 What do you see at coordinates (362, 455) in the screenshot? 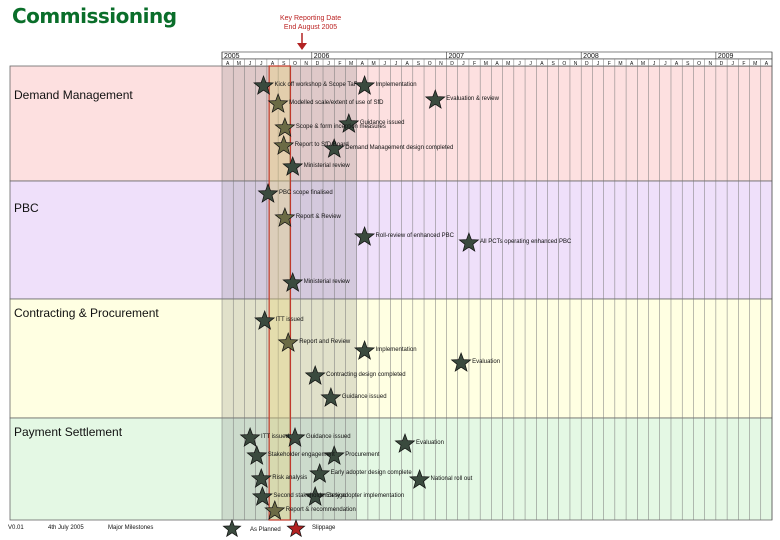
I see `milestone-label: Procurement` at bounding box center [362, 455].